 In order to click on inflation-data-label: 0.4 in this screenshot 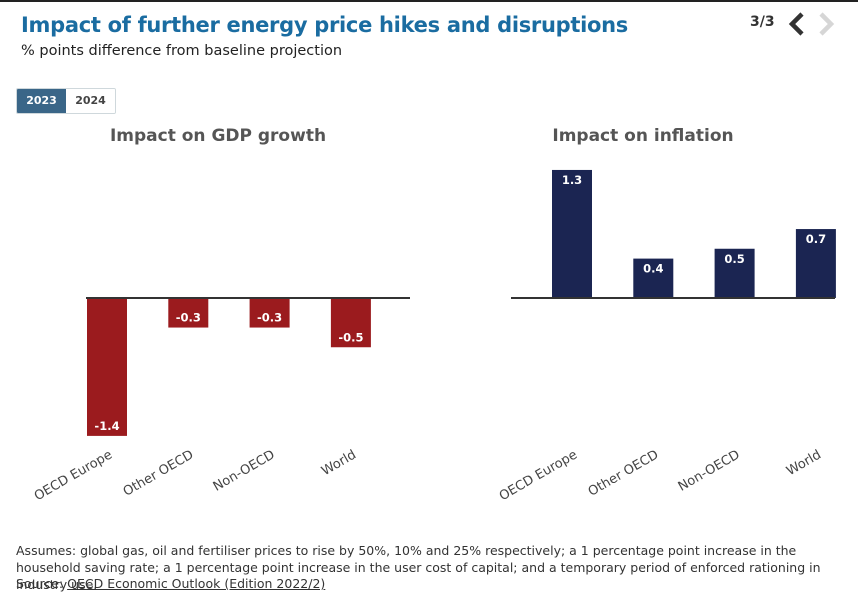, I will do `click(653, 269)`.